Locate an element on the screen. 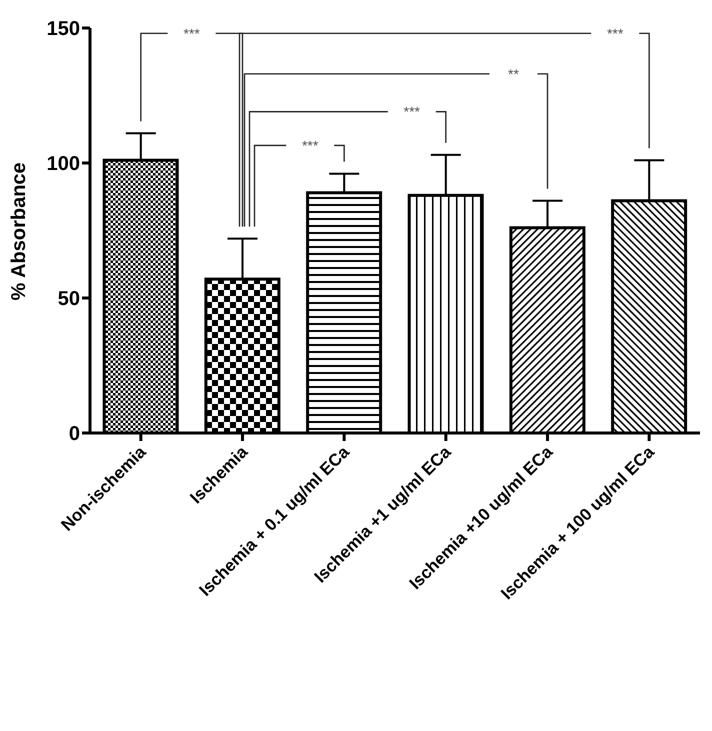 This screenshot has width=712, height=731. annotation: ** is located at coordinates (514, 74).